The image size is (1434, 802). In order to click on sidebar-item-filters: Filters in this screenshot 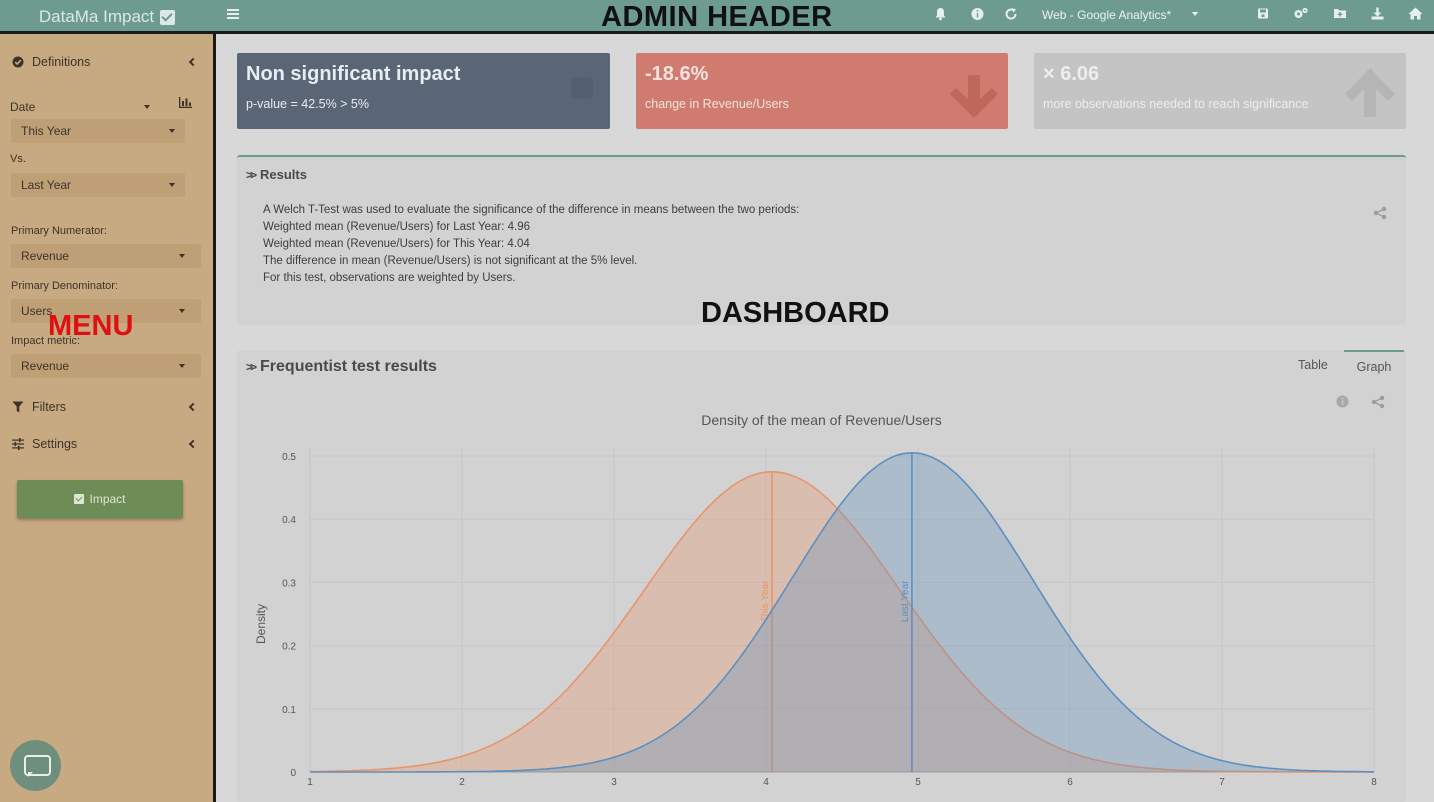, I will do `click(39, 407)`.